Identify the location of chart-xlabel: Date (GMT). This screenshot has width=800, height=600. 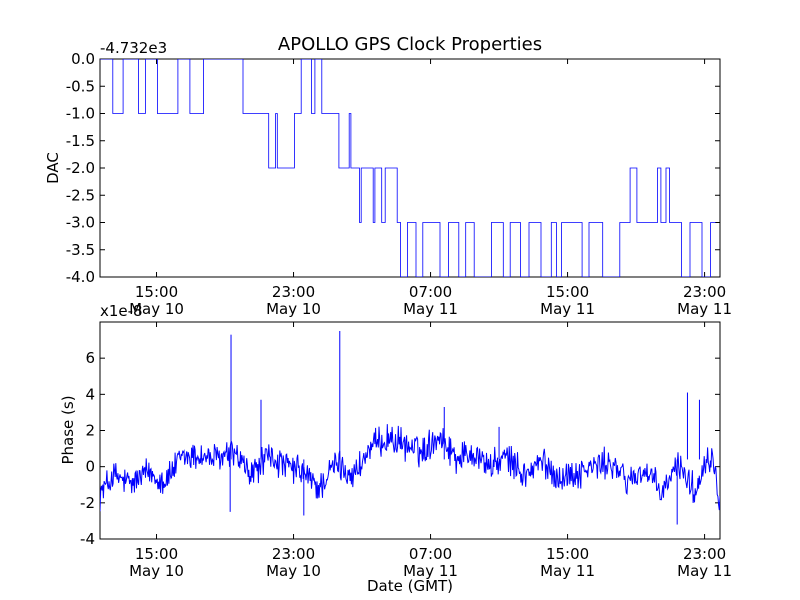
(410, 586).